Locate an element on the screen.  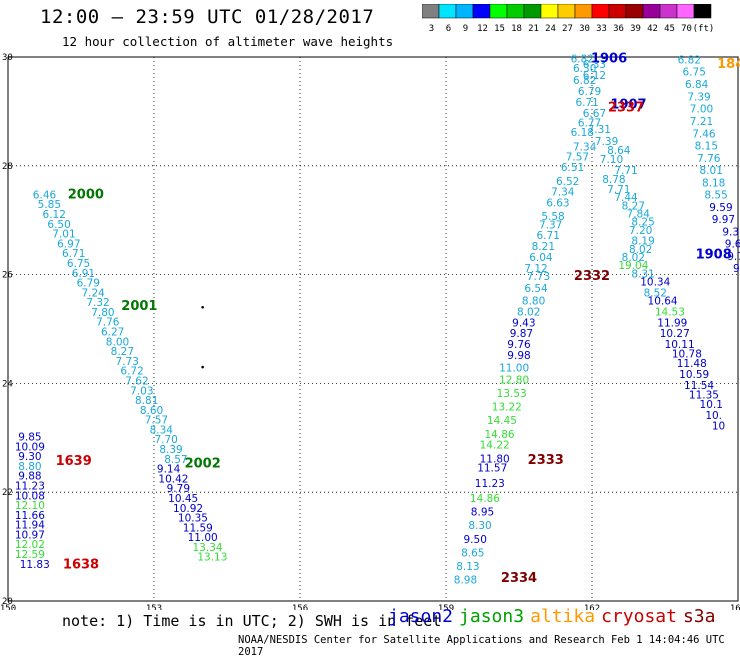
track-time-label: 1639 is located at coordinates (74, 461).